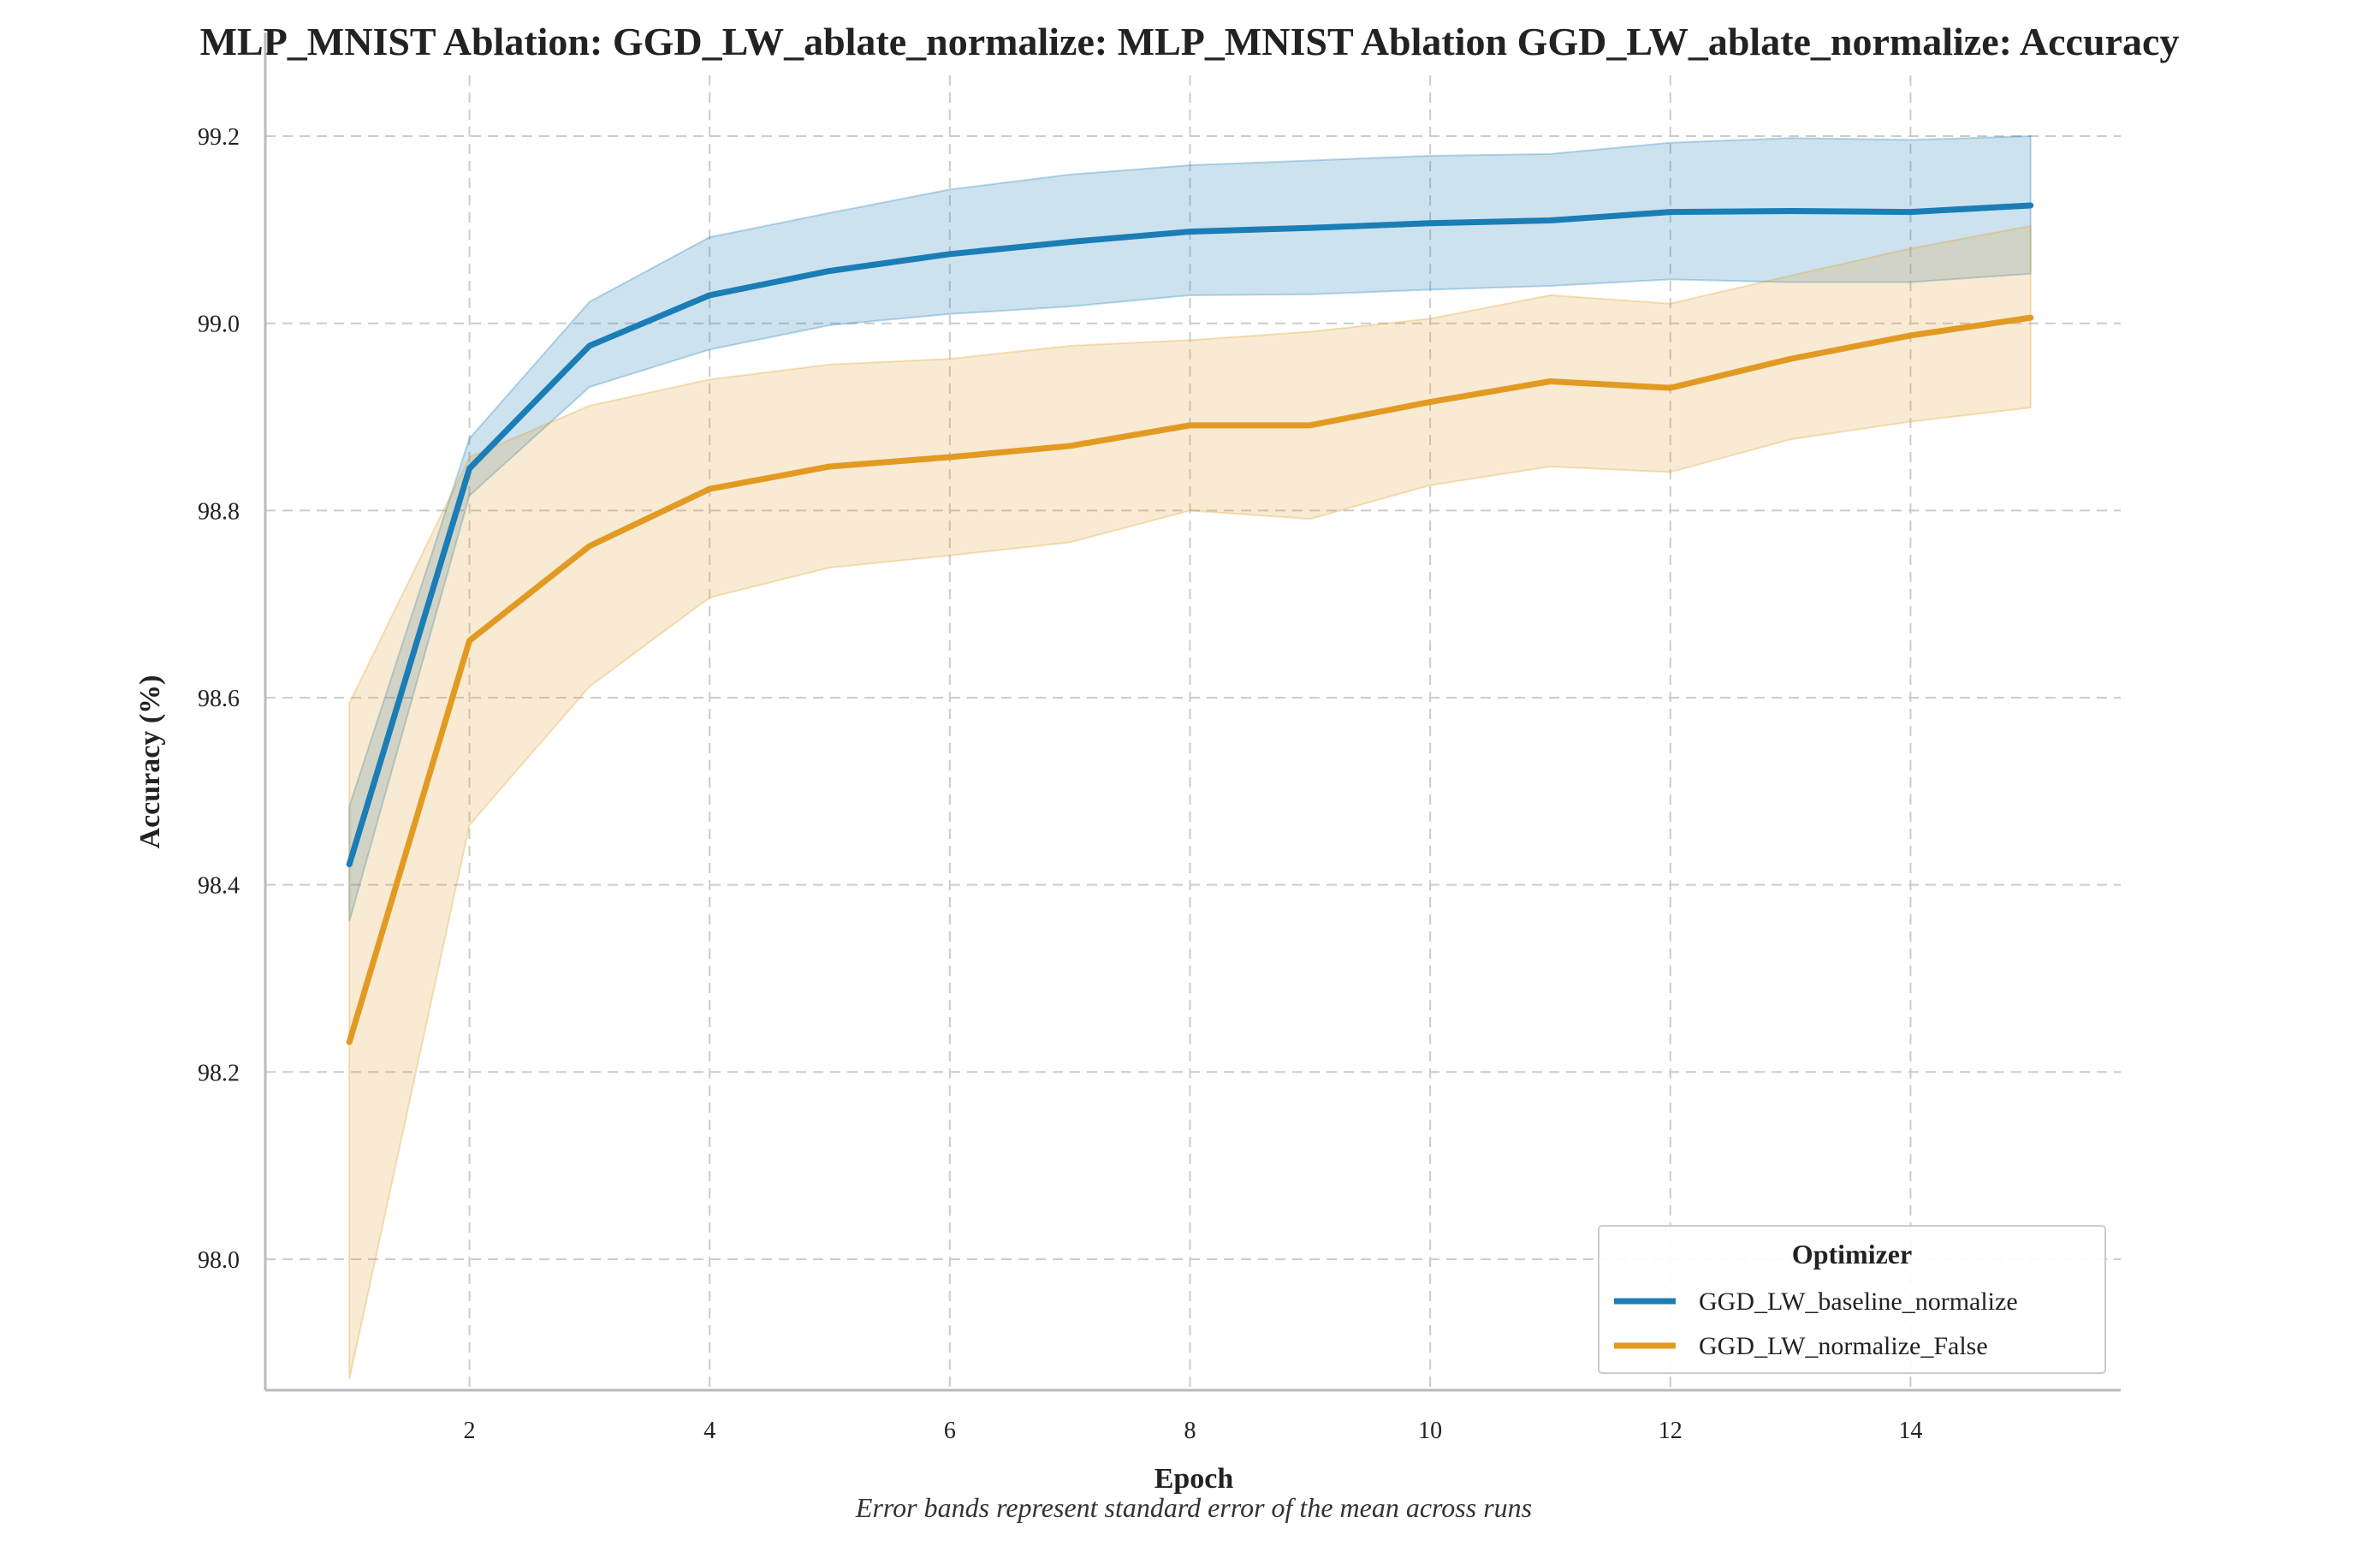  Describe the element at coordinates (219, 137) in the screenshot. I see `y-tick-label: 99.2` at that location.